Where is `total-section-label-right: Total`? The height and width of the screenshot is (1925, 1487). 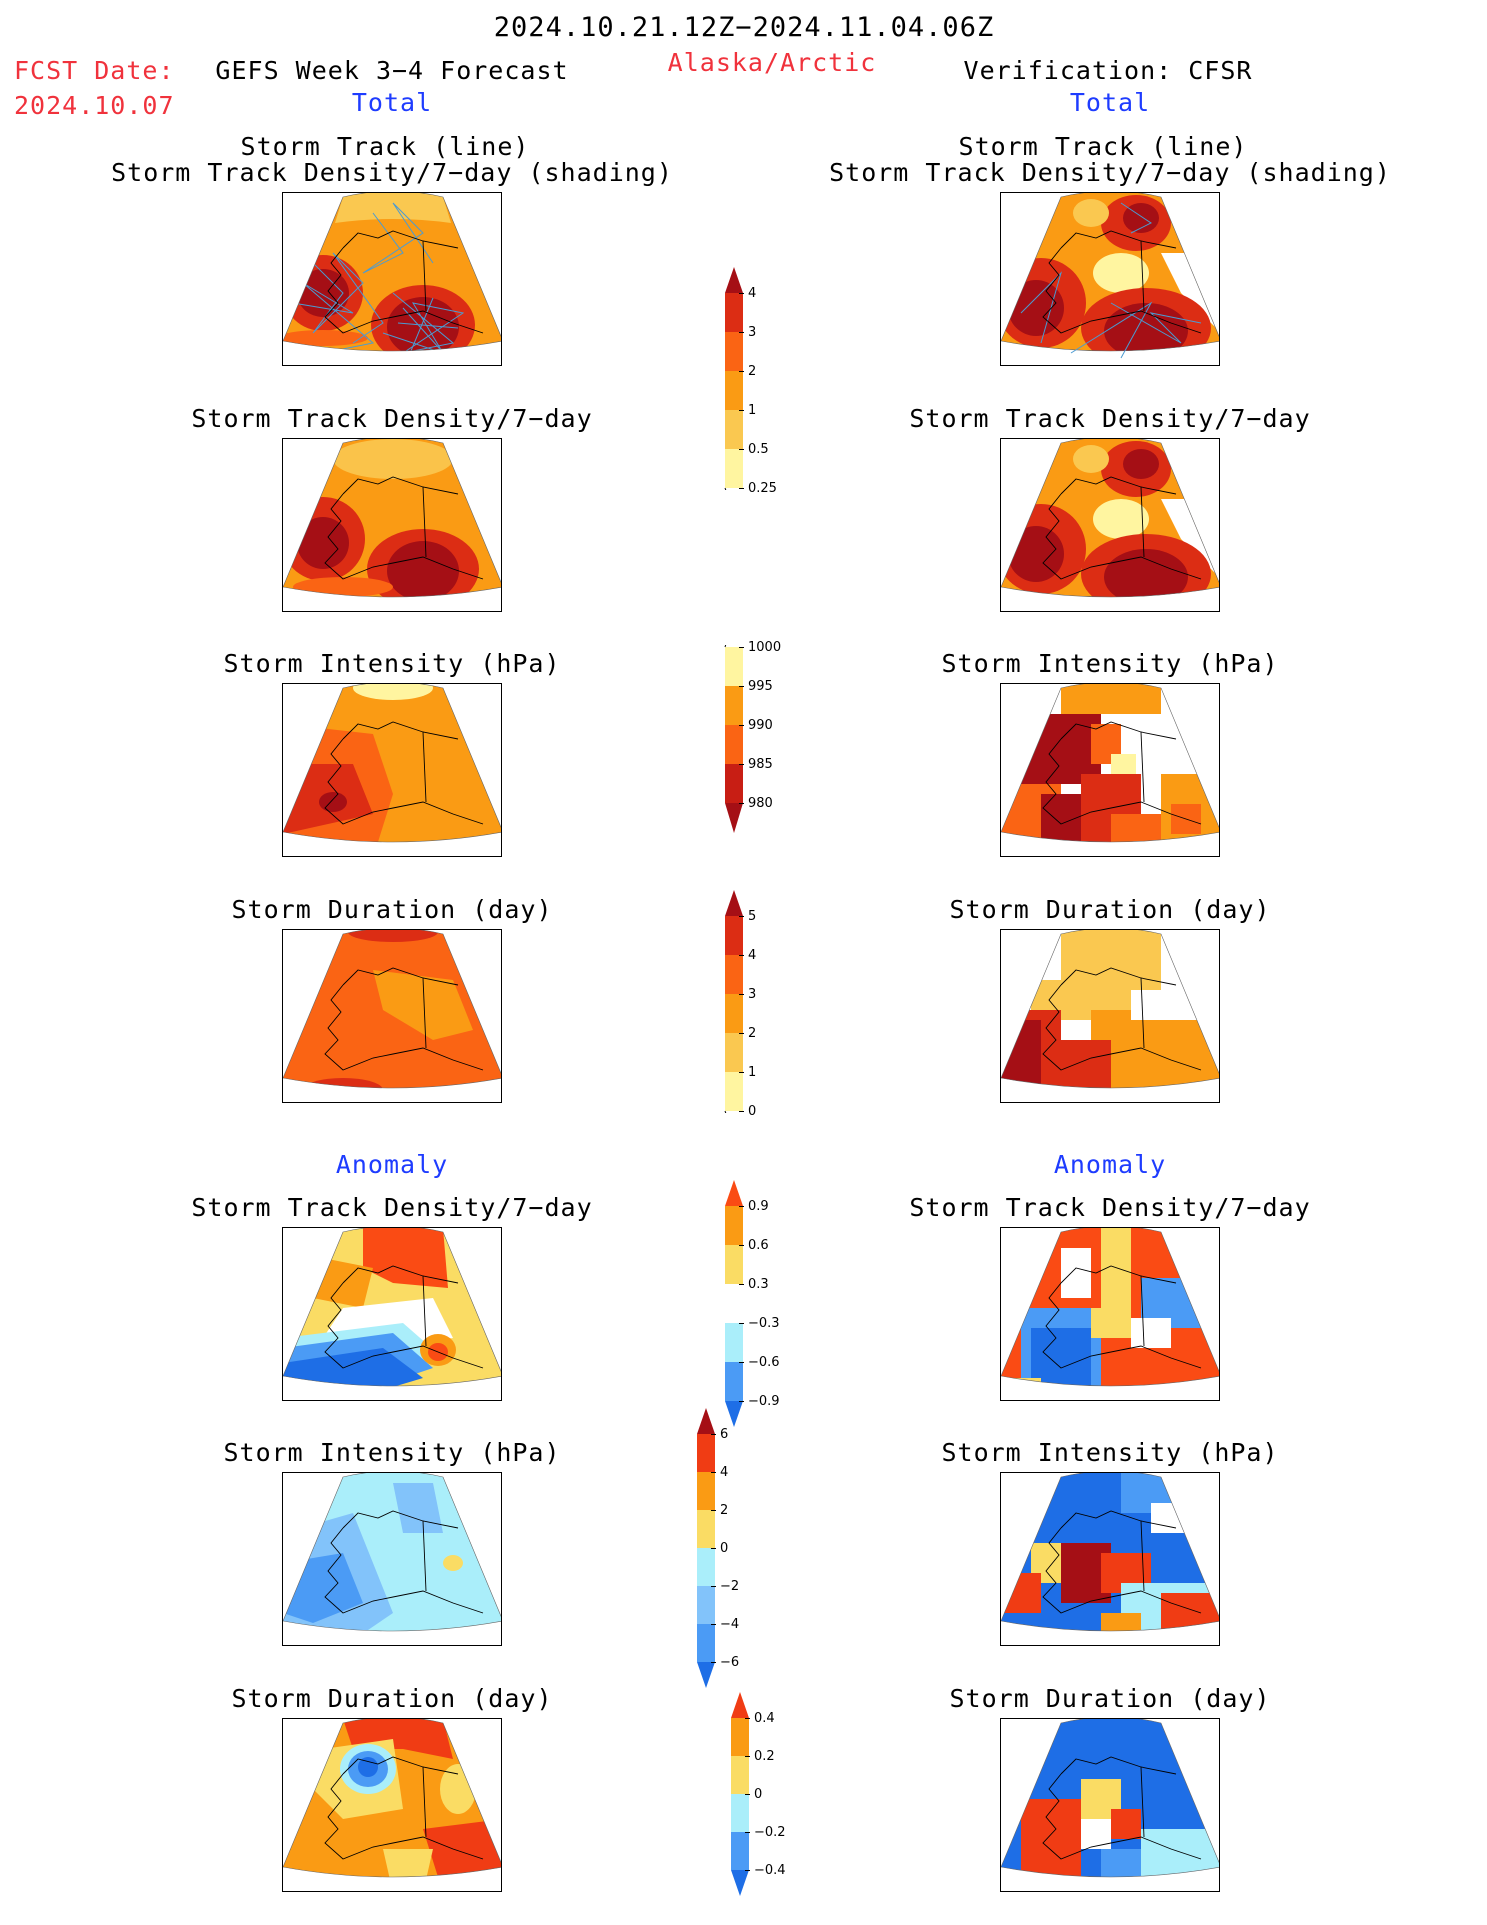 total-section-label-right: Total is located at coordinates (1110, 102).